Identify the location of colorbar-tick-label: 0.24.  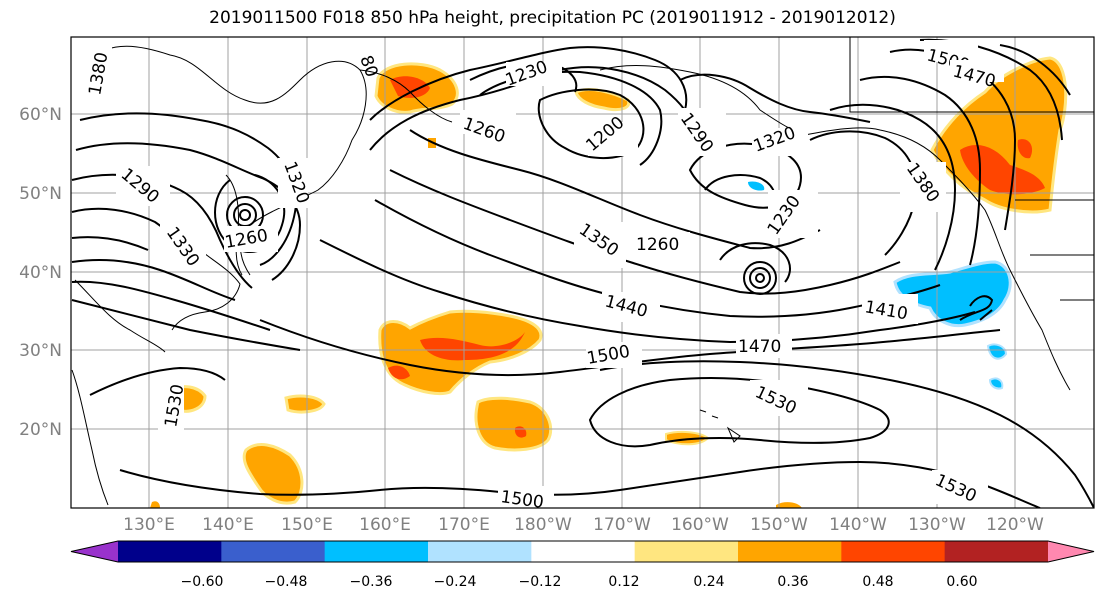
(708, 582).